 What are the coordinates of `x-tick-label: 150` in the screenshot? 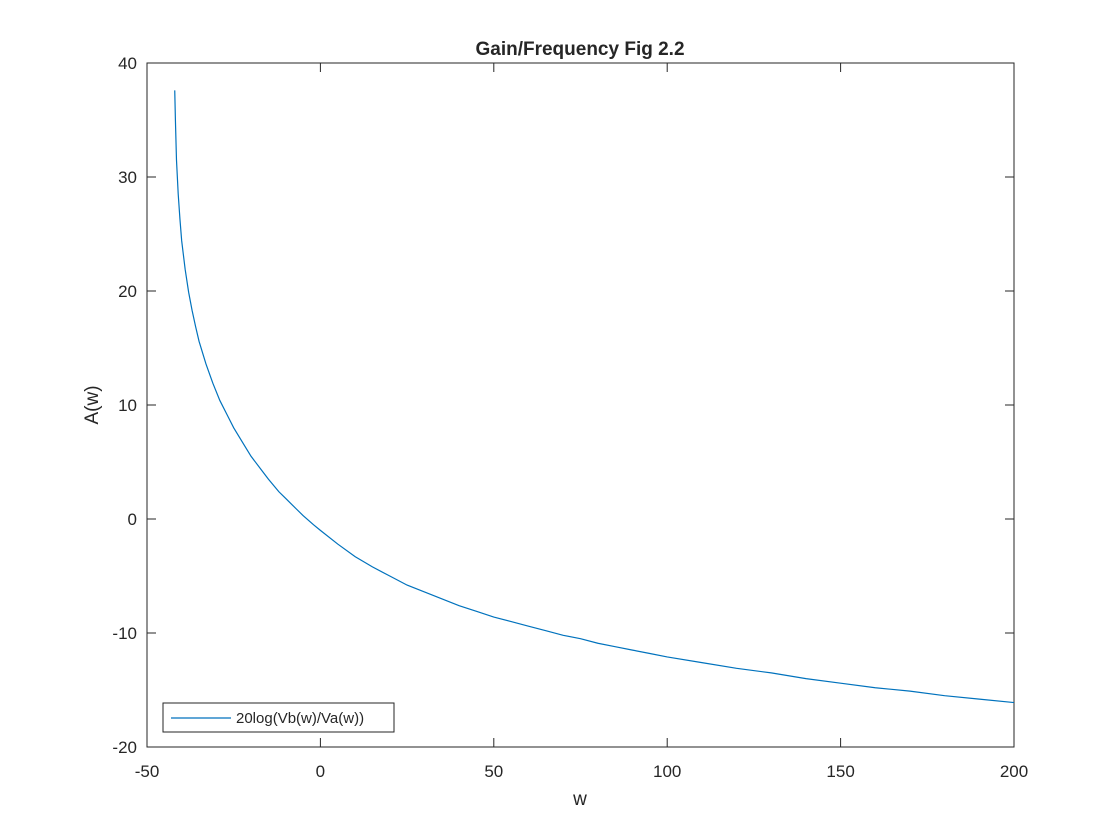 It's located at (840, 771).